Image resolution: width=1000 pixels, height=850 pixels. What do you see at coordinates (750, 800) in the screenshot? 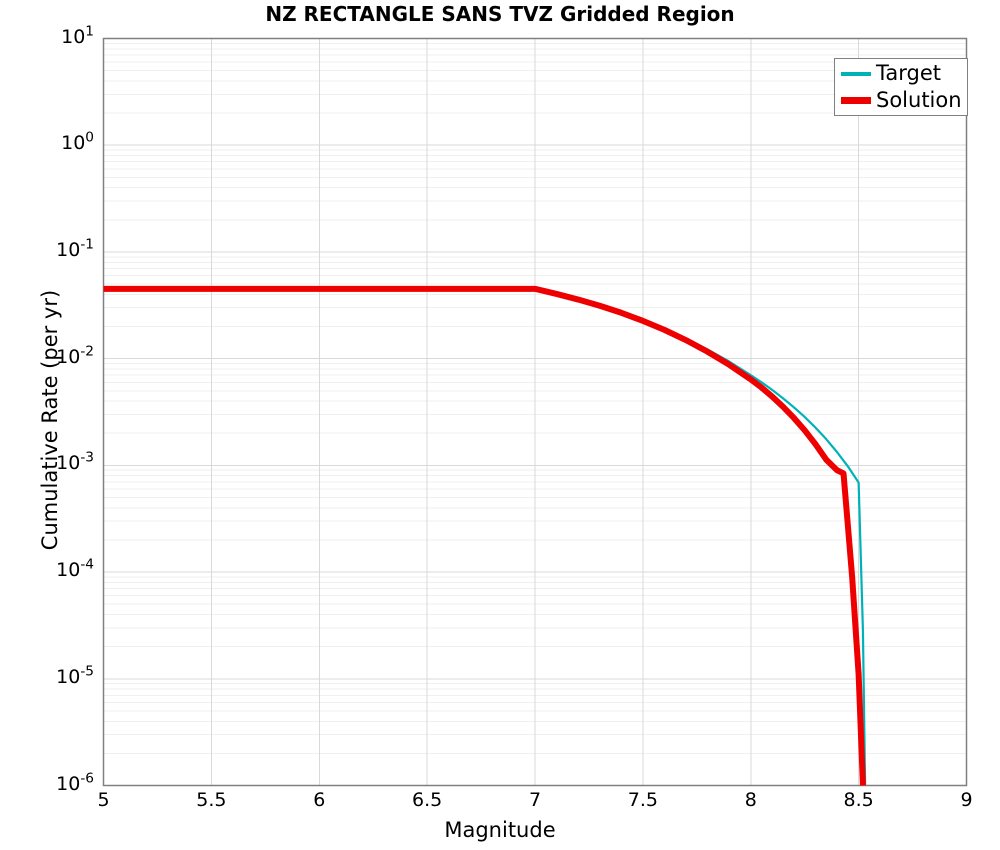
I see `x-tick-label: 8` at bounding box center [750, 800].